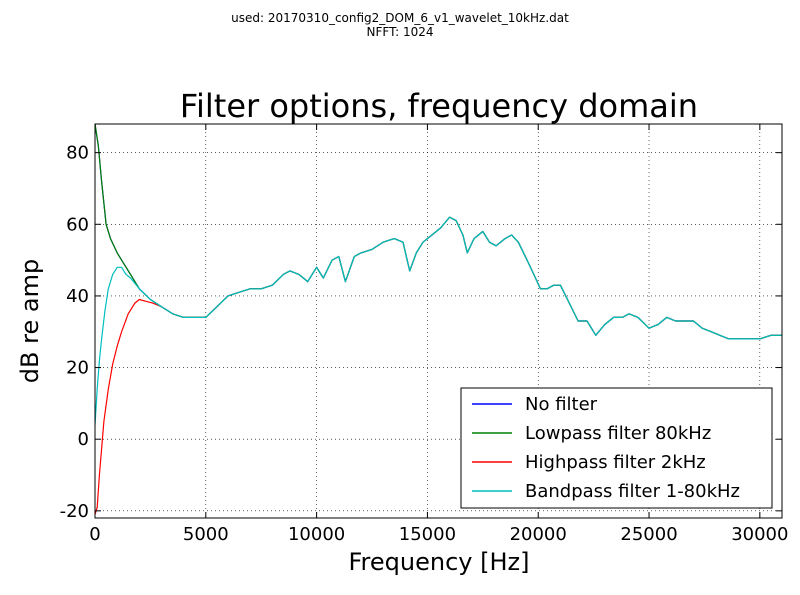 Image resolution: width=800 pixels, height=595 pixels. What do you see at coordinates (77, 224) in the screenshot?
I see `y-tick-label: 60` at bounding box center [77, 224].